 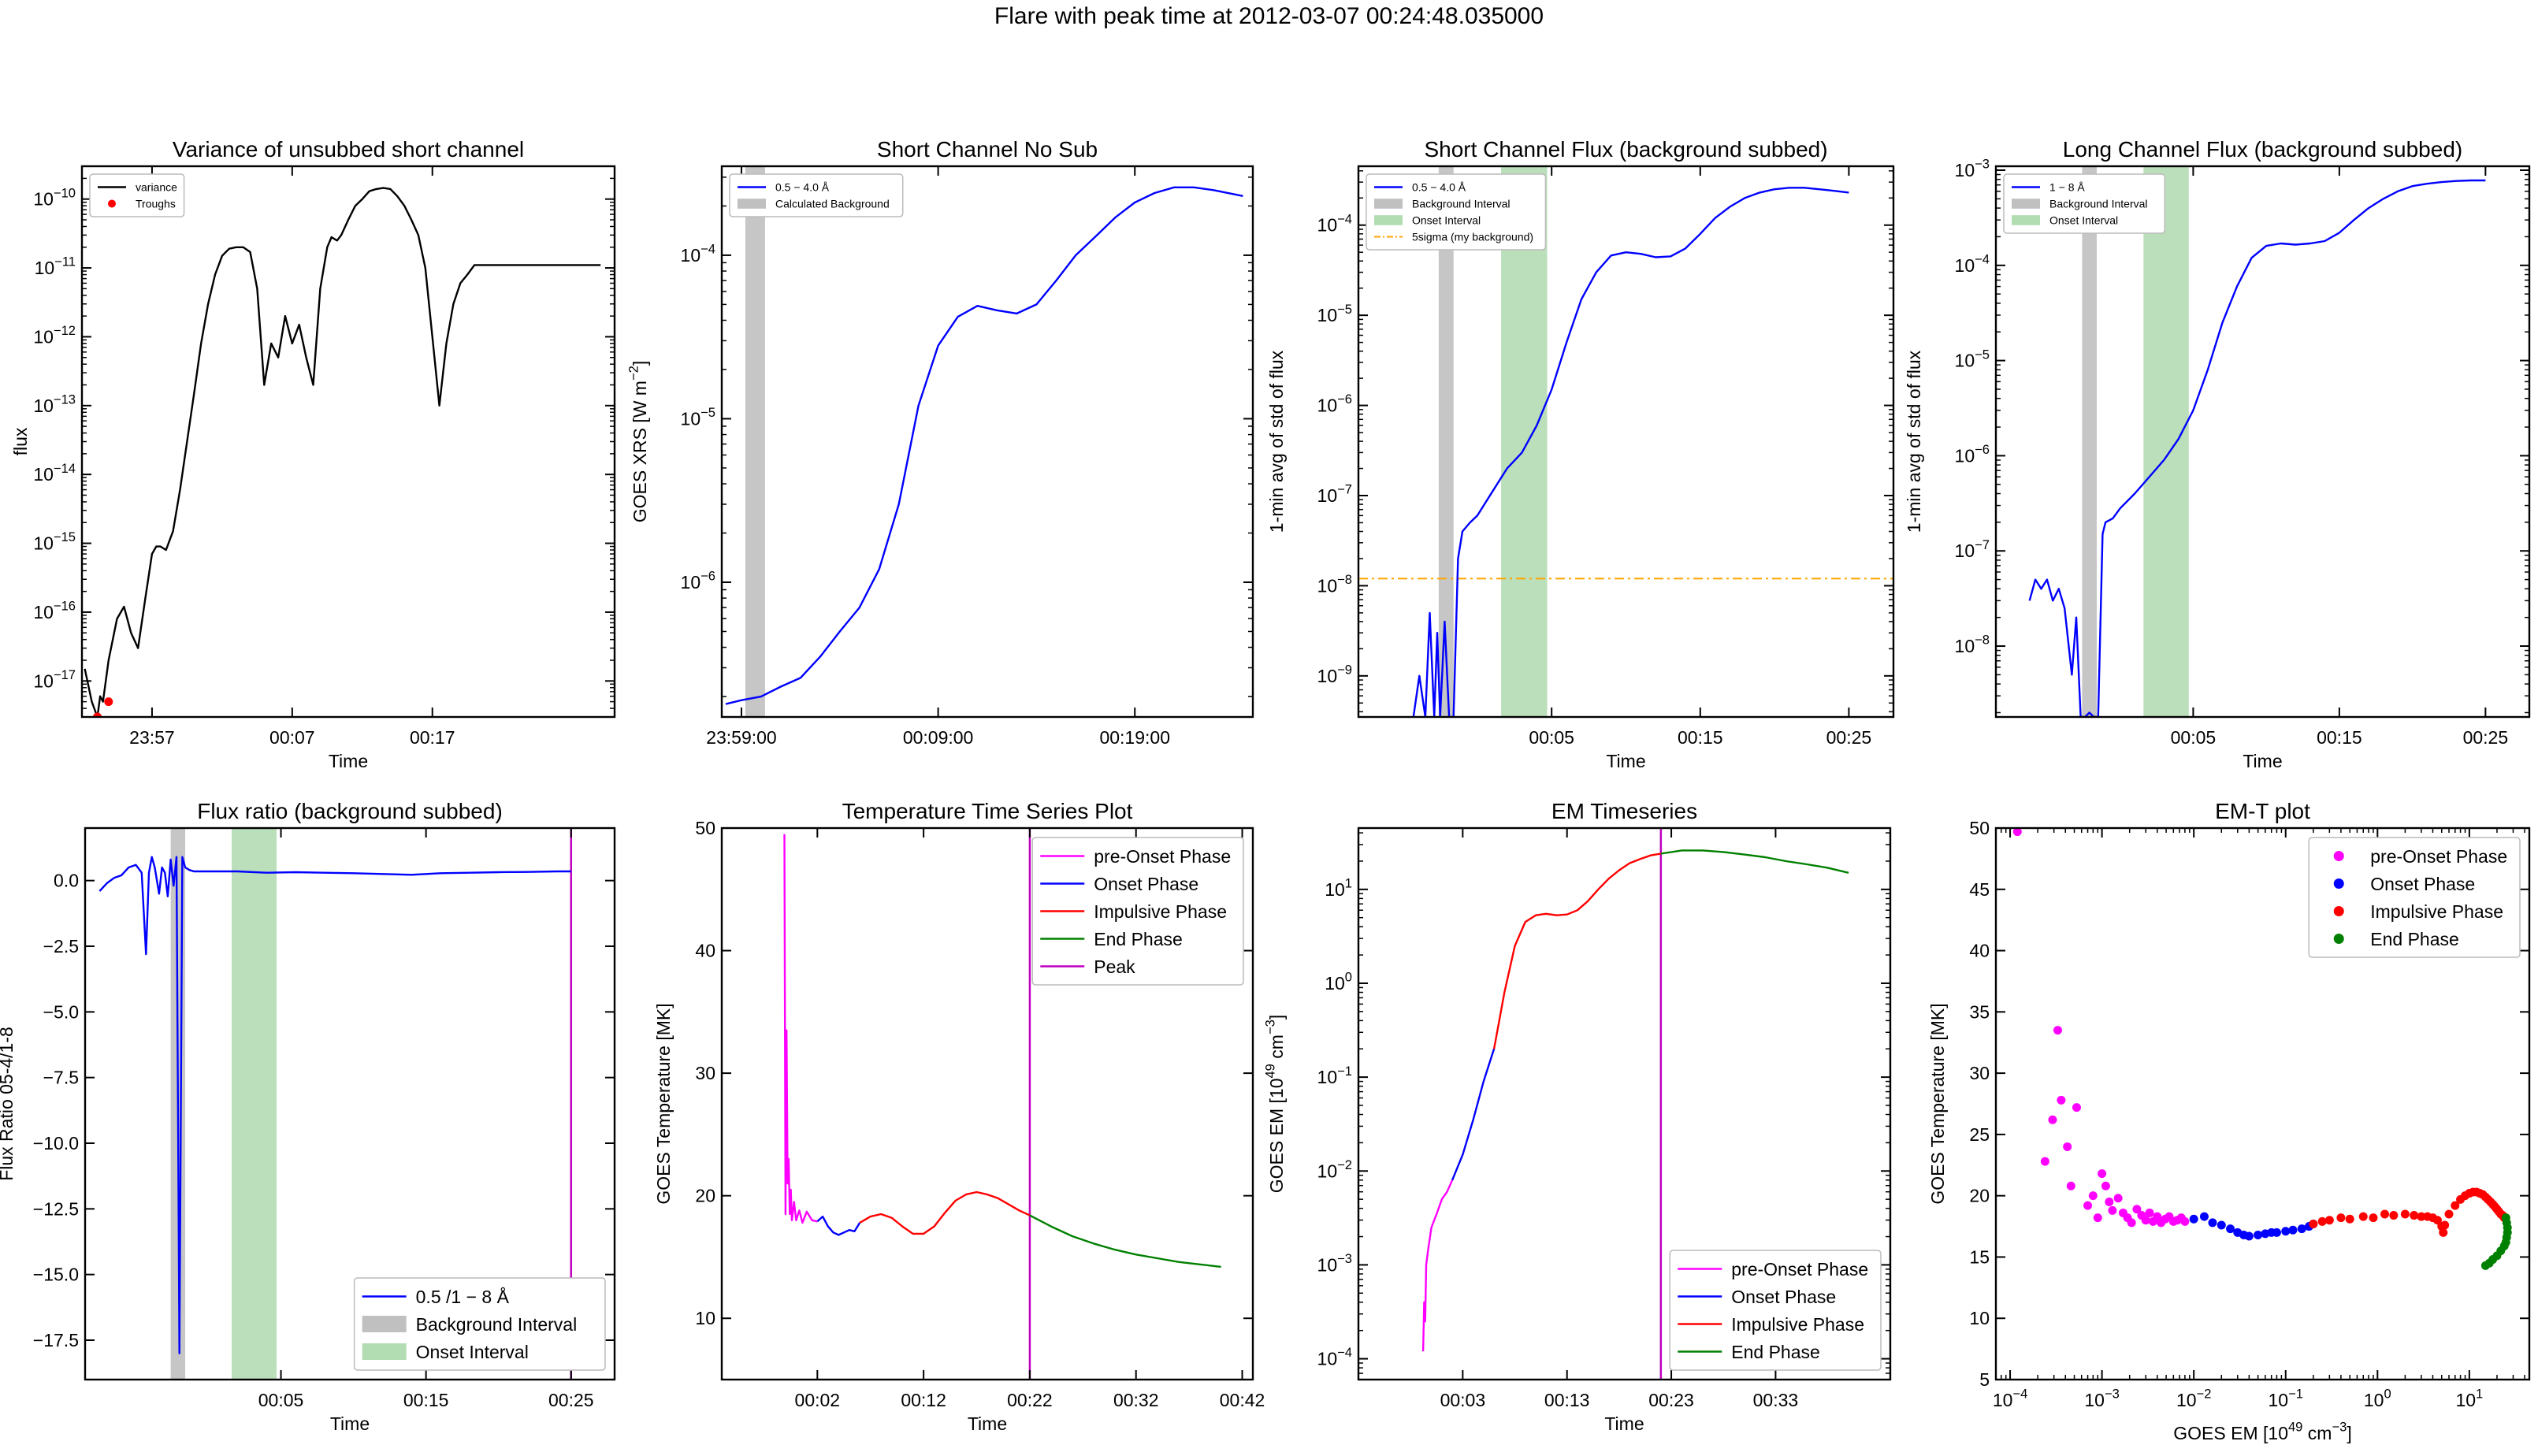 What do you see at coordinates (2101, 1398) in the screenshot?
I see `x-tick-label: 10⁻³` at bounding box center [2101, 1398].